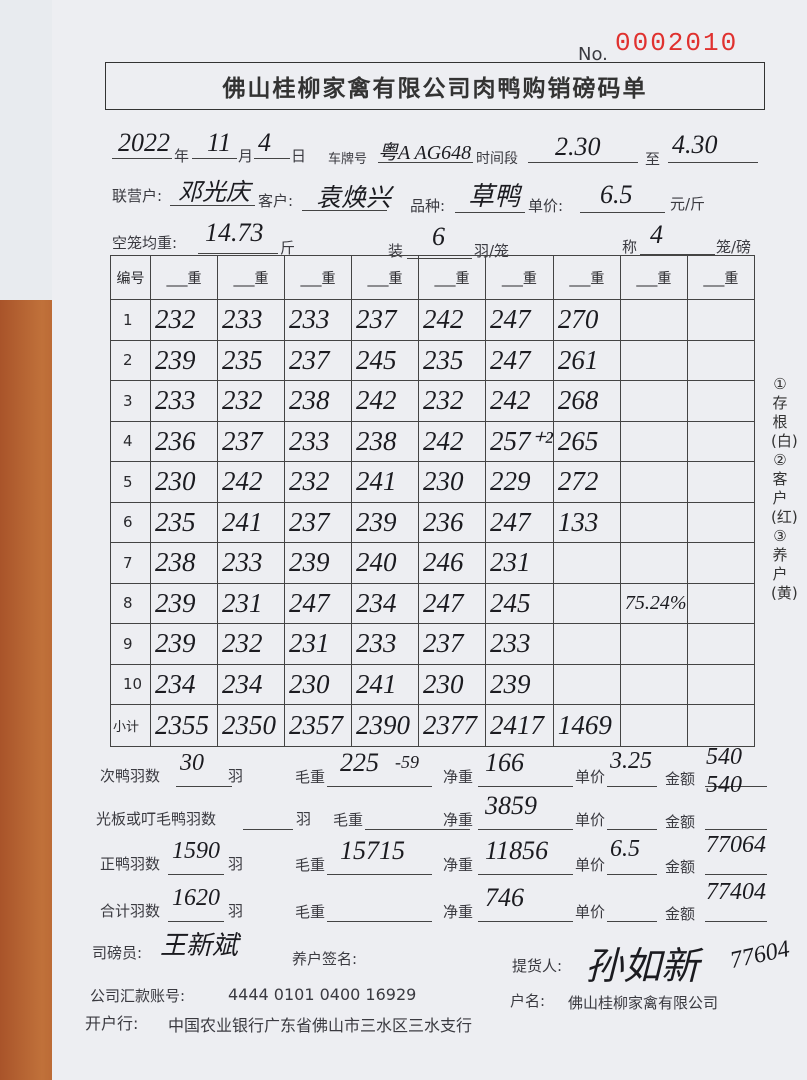 The width and height of the screenshot is (807, 1080). Describe the element at coordinates (586, 522) in the screenshot. I see `weight-cell: 133` at that location.